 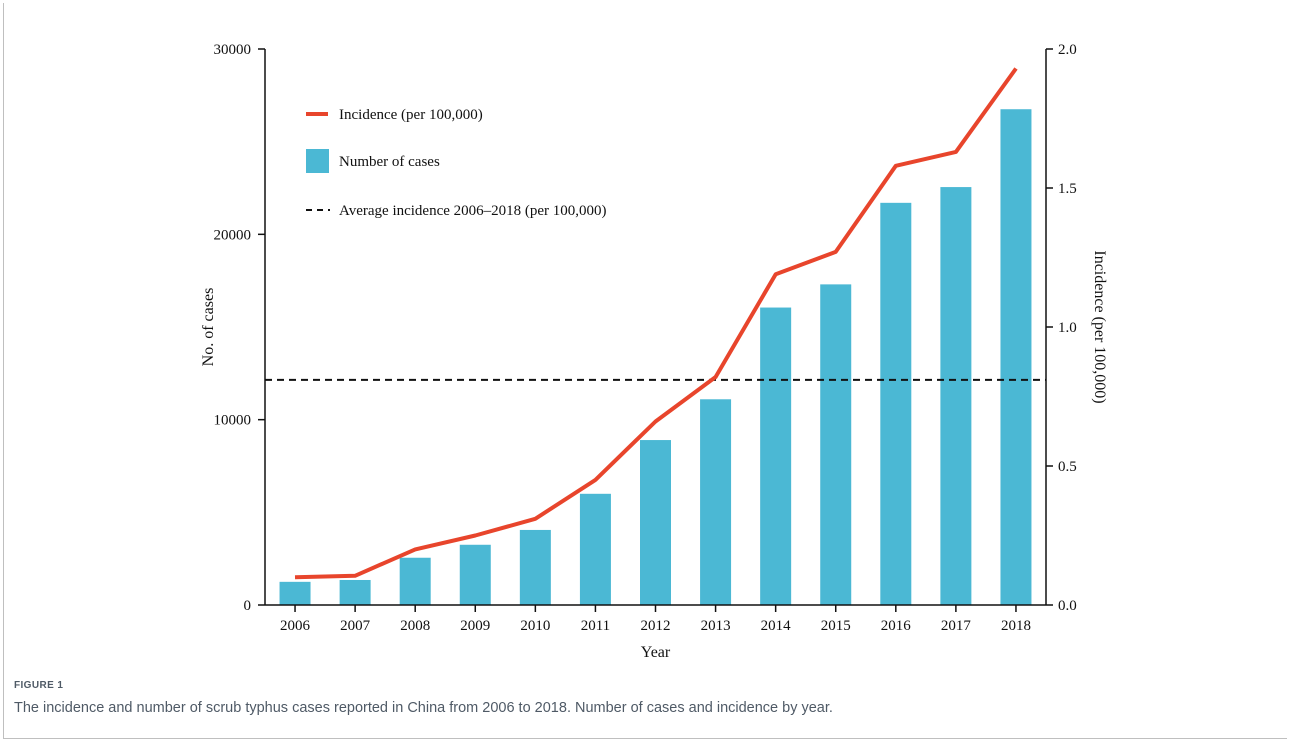 I want to click on x-tick-label-2009: 2009, so click(x=475, y=626).